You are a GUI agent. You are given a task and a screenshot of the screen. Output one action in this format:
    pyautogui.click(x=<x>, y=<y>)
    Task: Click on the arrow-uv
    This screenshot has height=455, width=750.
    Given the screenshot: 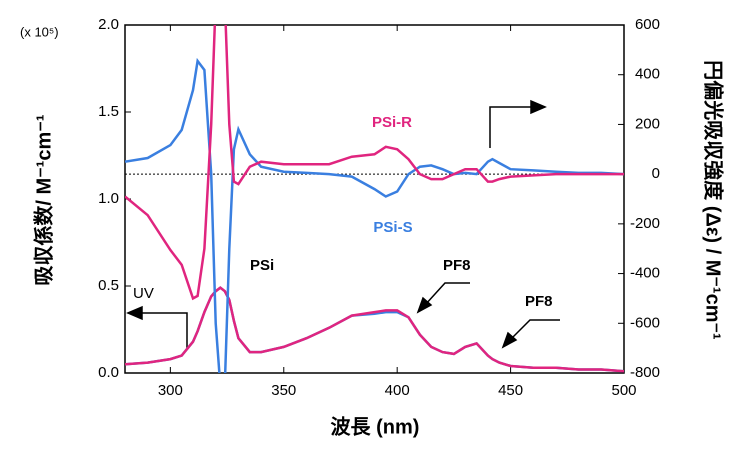 What is the action you would take?
    pyautogui.click(x=164, y=331)
    